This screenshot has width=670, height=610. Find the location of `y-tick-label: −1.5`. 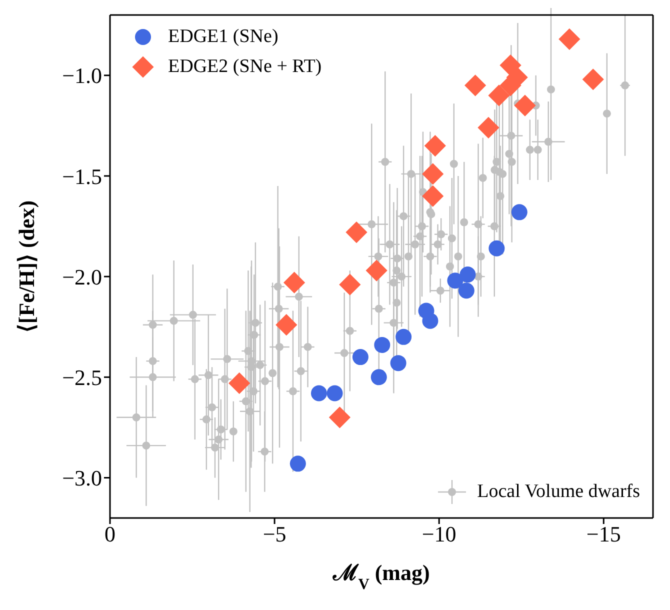

y-tick-label: −1.5 is located at coordinates (82, 176).